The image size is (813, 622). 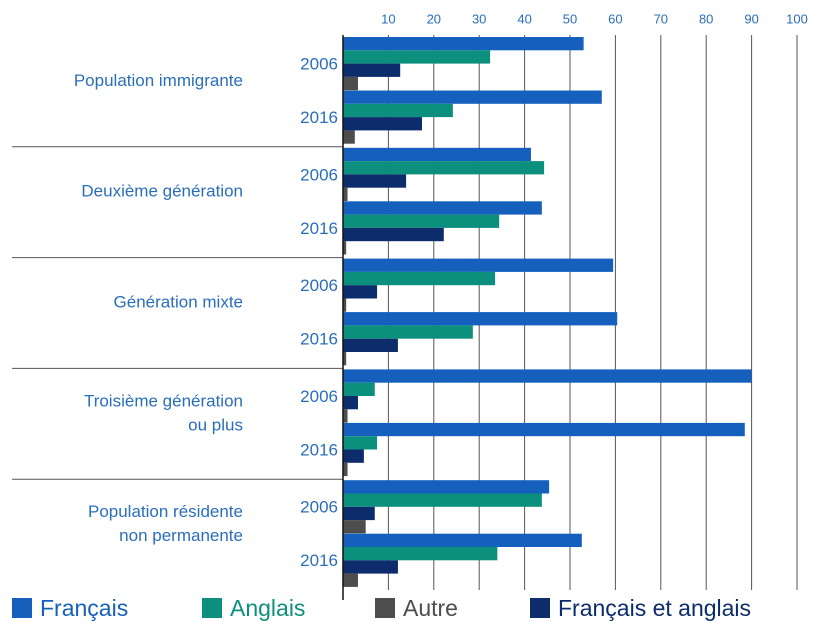 What do you see at coordinates (162, 191) in the screenshot?
I see `group-label: Deuxième génération` at bounding box center [162, 191].